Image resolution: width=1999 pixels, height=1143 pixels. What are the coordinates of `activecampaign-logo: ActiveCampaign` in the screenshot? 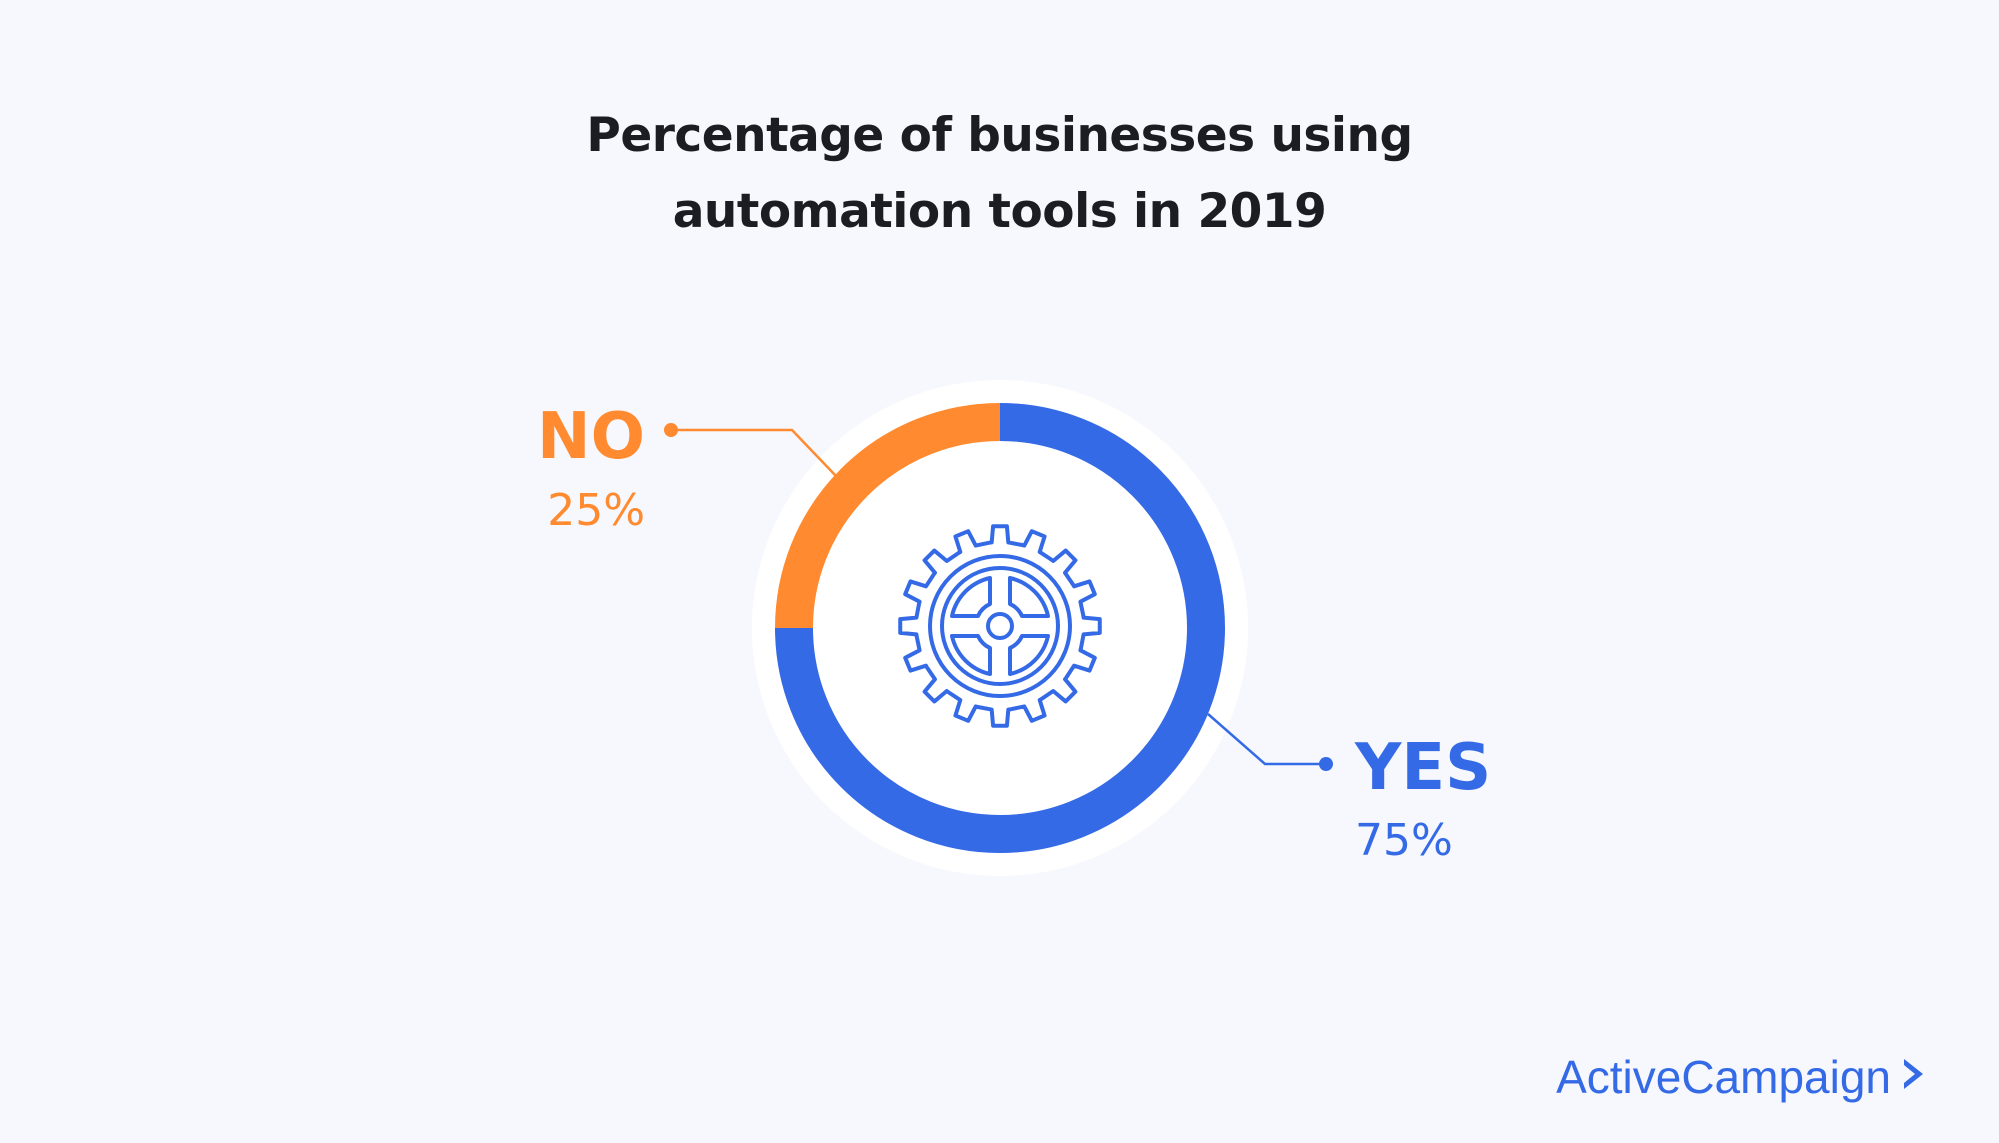 It's located at (1741, 1077).